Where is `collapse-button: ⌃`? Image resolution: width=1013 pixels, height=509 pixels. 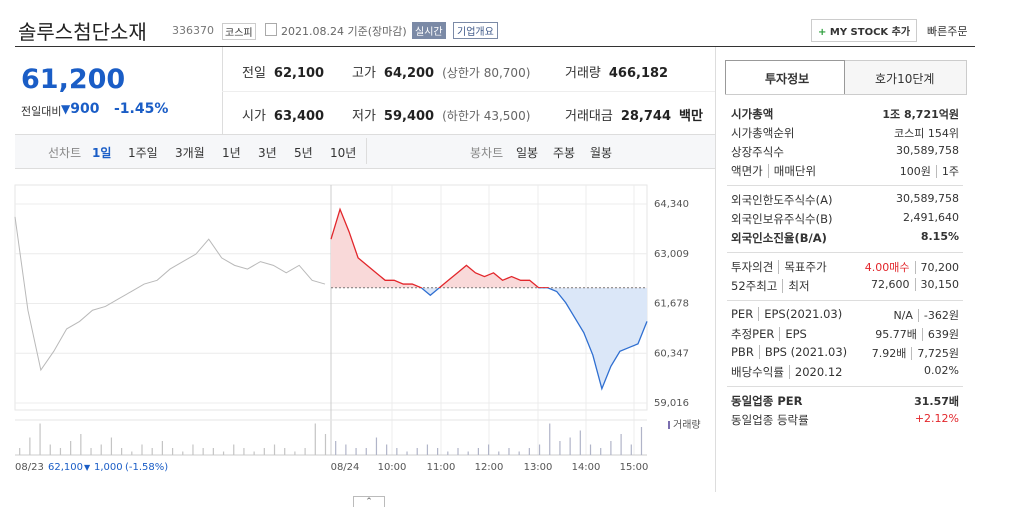
collapse-button: ⌃ is located at coordinates (369, 501).